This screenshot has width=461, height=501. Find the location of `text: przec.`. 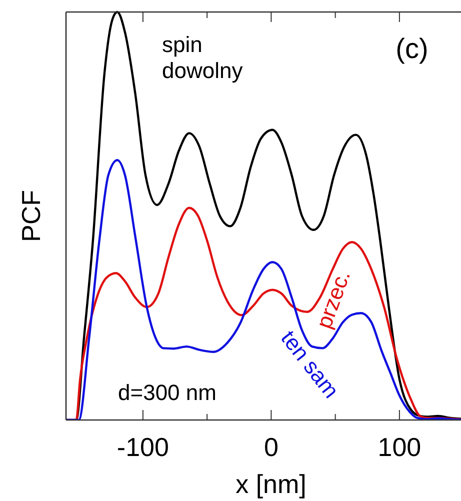

text: przec. is located at coordinates (333, 299).